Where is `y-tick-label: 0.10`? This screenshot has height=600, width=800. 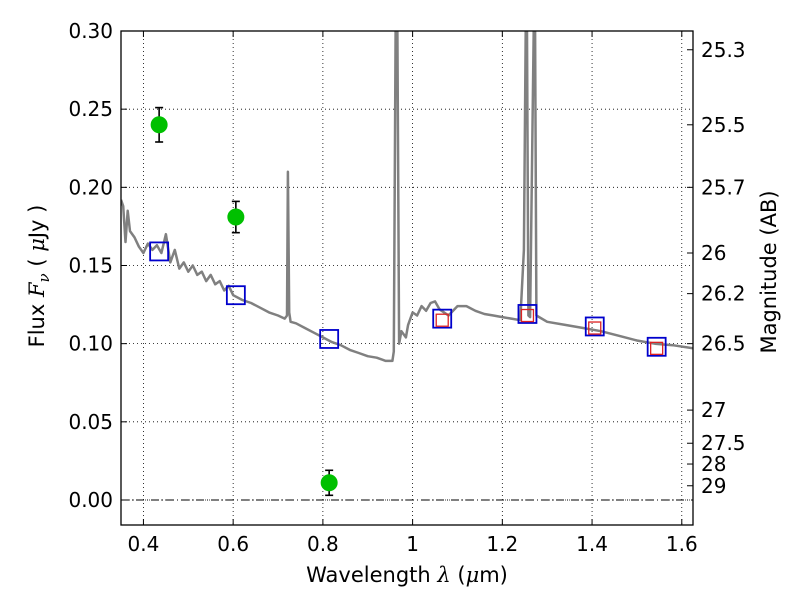
y-tick-label: 0.10 is located at coordinates (90, 344).